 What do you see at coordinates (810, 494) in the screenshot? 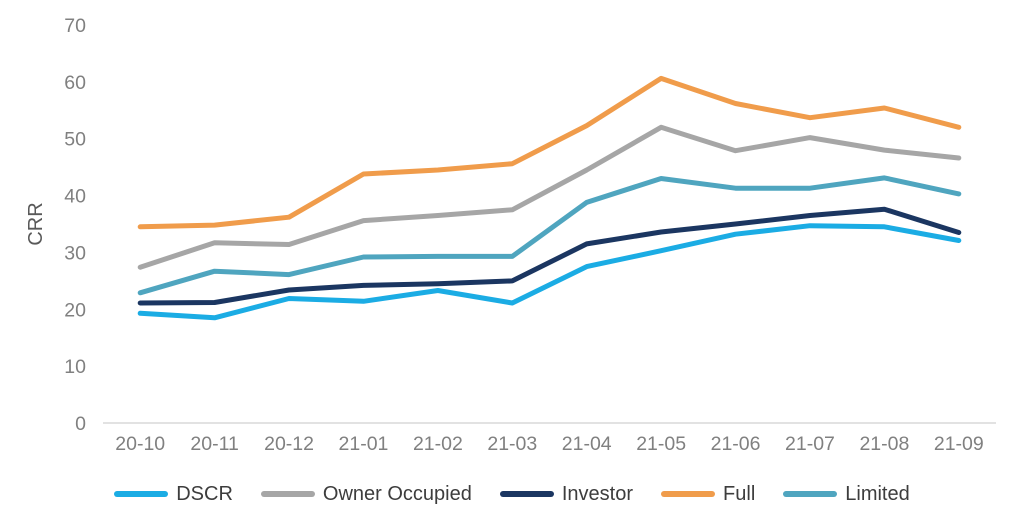
I see `legend-swatch-limited` at bounding box center [810, 494].